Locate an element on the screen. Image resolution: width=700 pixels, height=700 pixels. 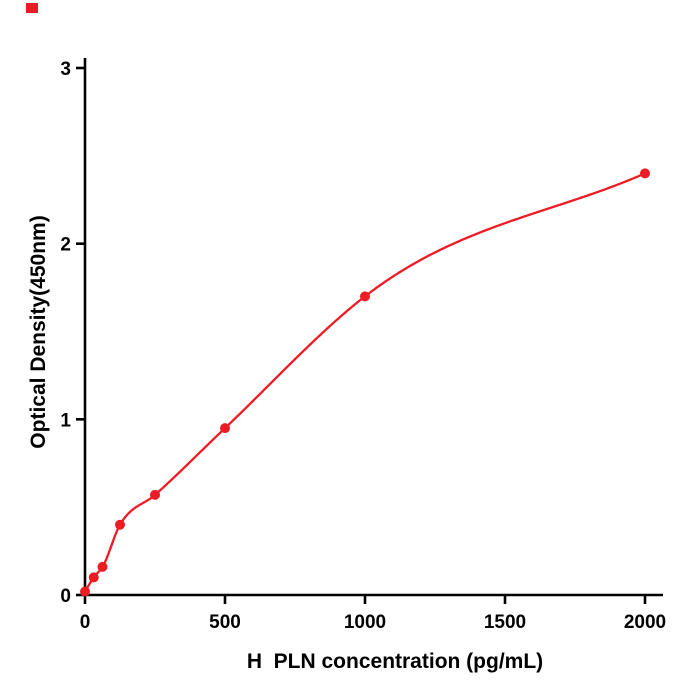
x-tick-label: 2000 is located at coordinates (645, 622).